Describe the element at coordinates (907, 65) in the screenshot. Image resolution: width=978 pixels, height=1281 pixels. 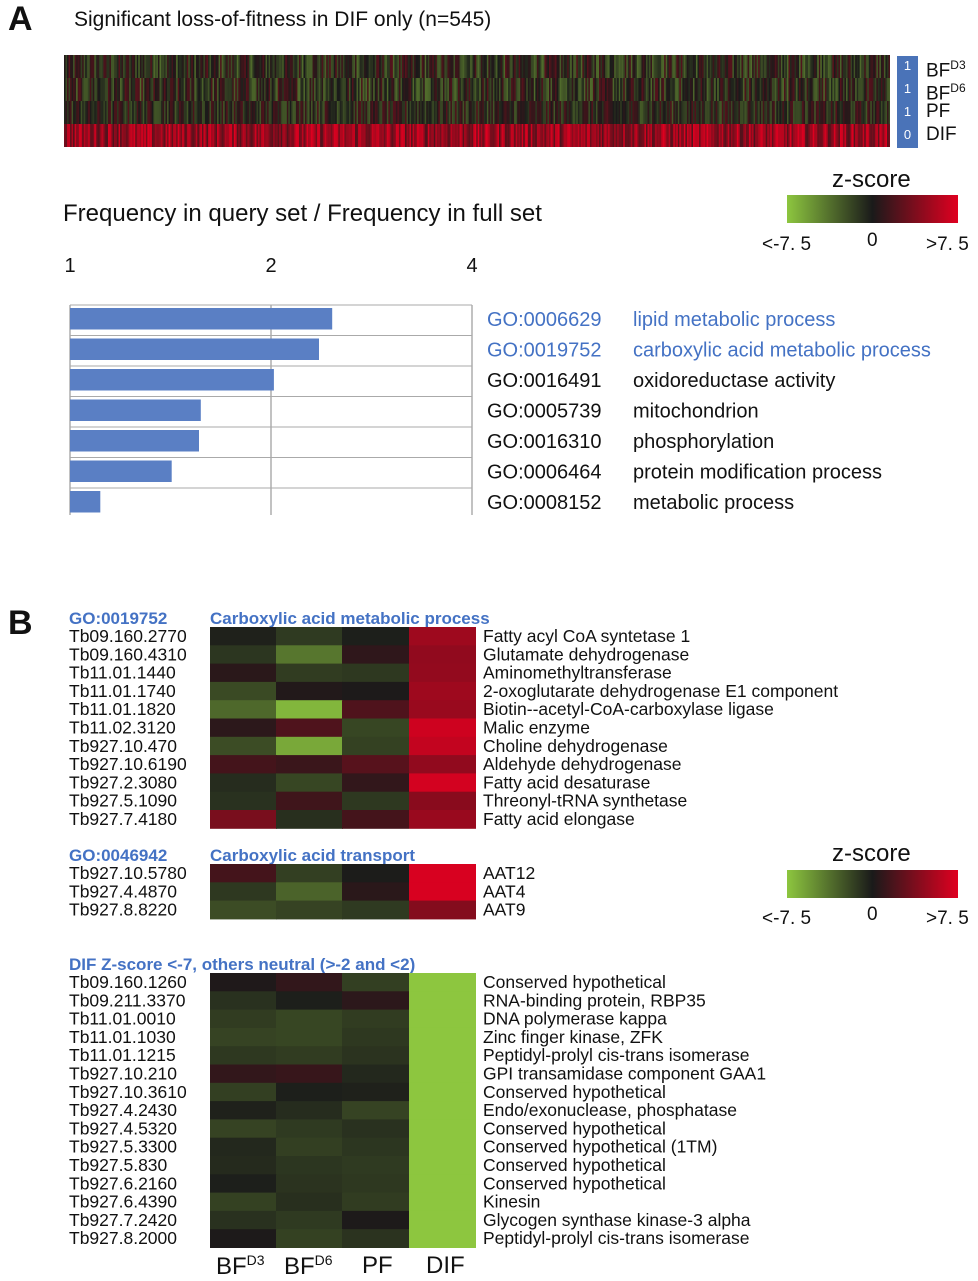
I see `track-badge: 1` at that location.